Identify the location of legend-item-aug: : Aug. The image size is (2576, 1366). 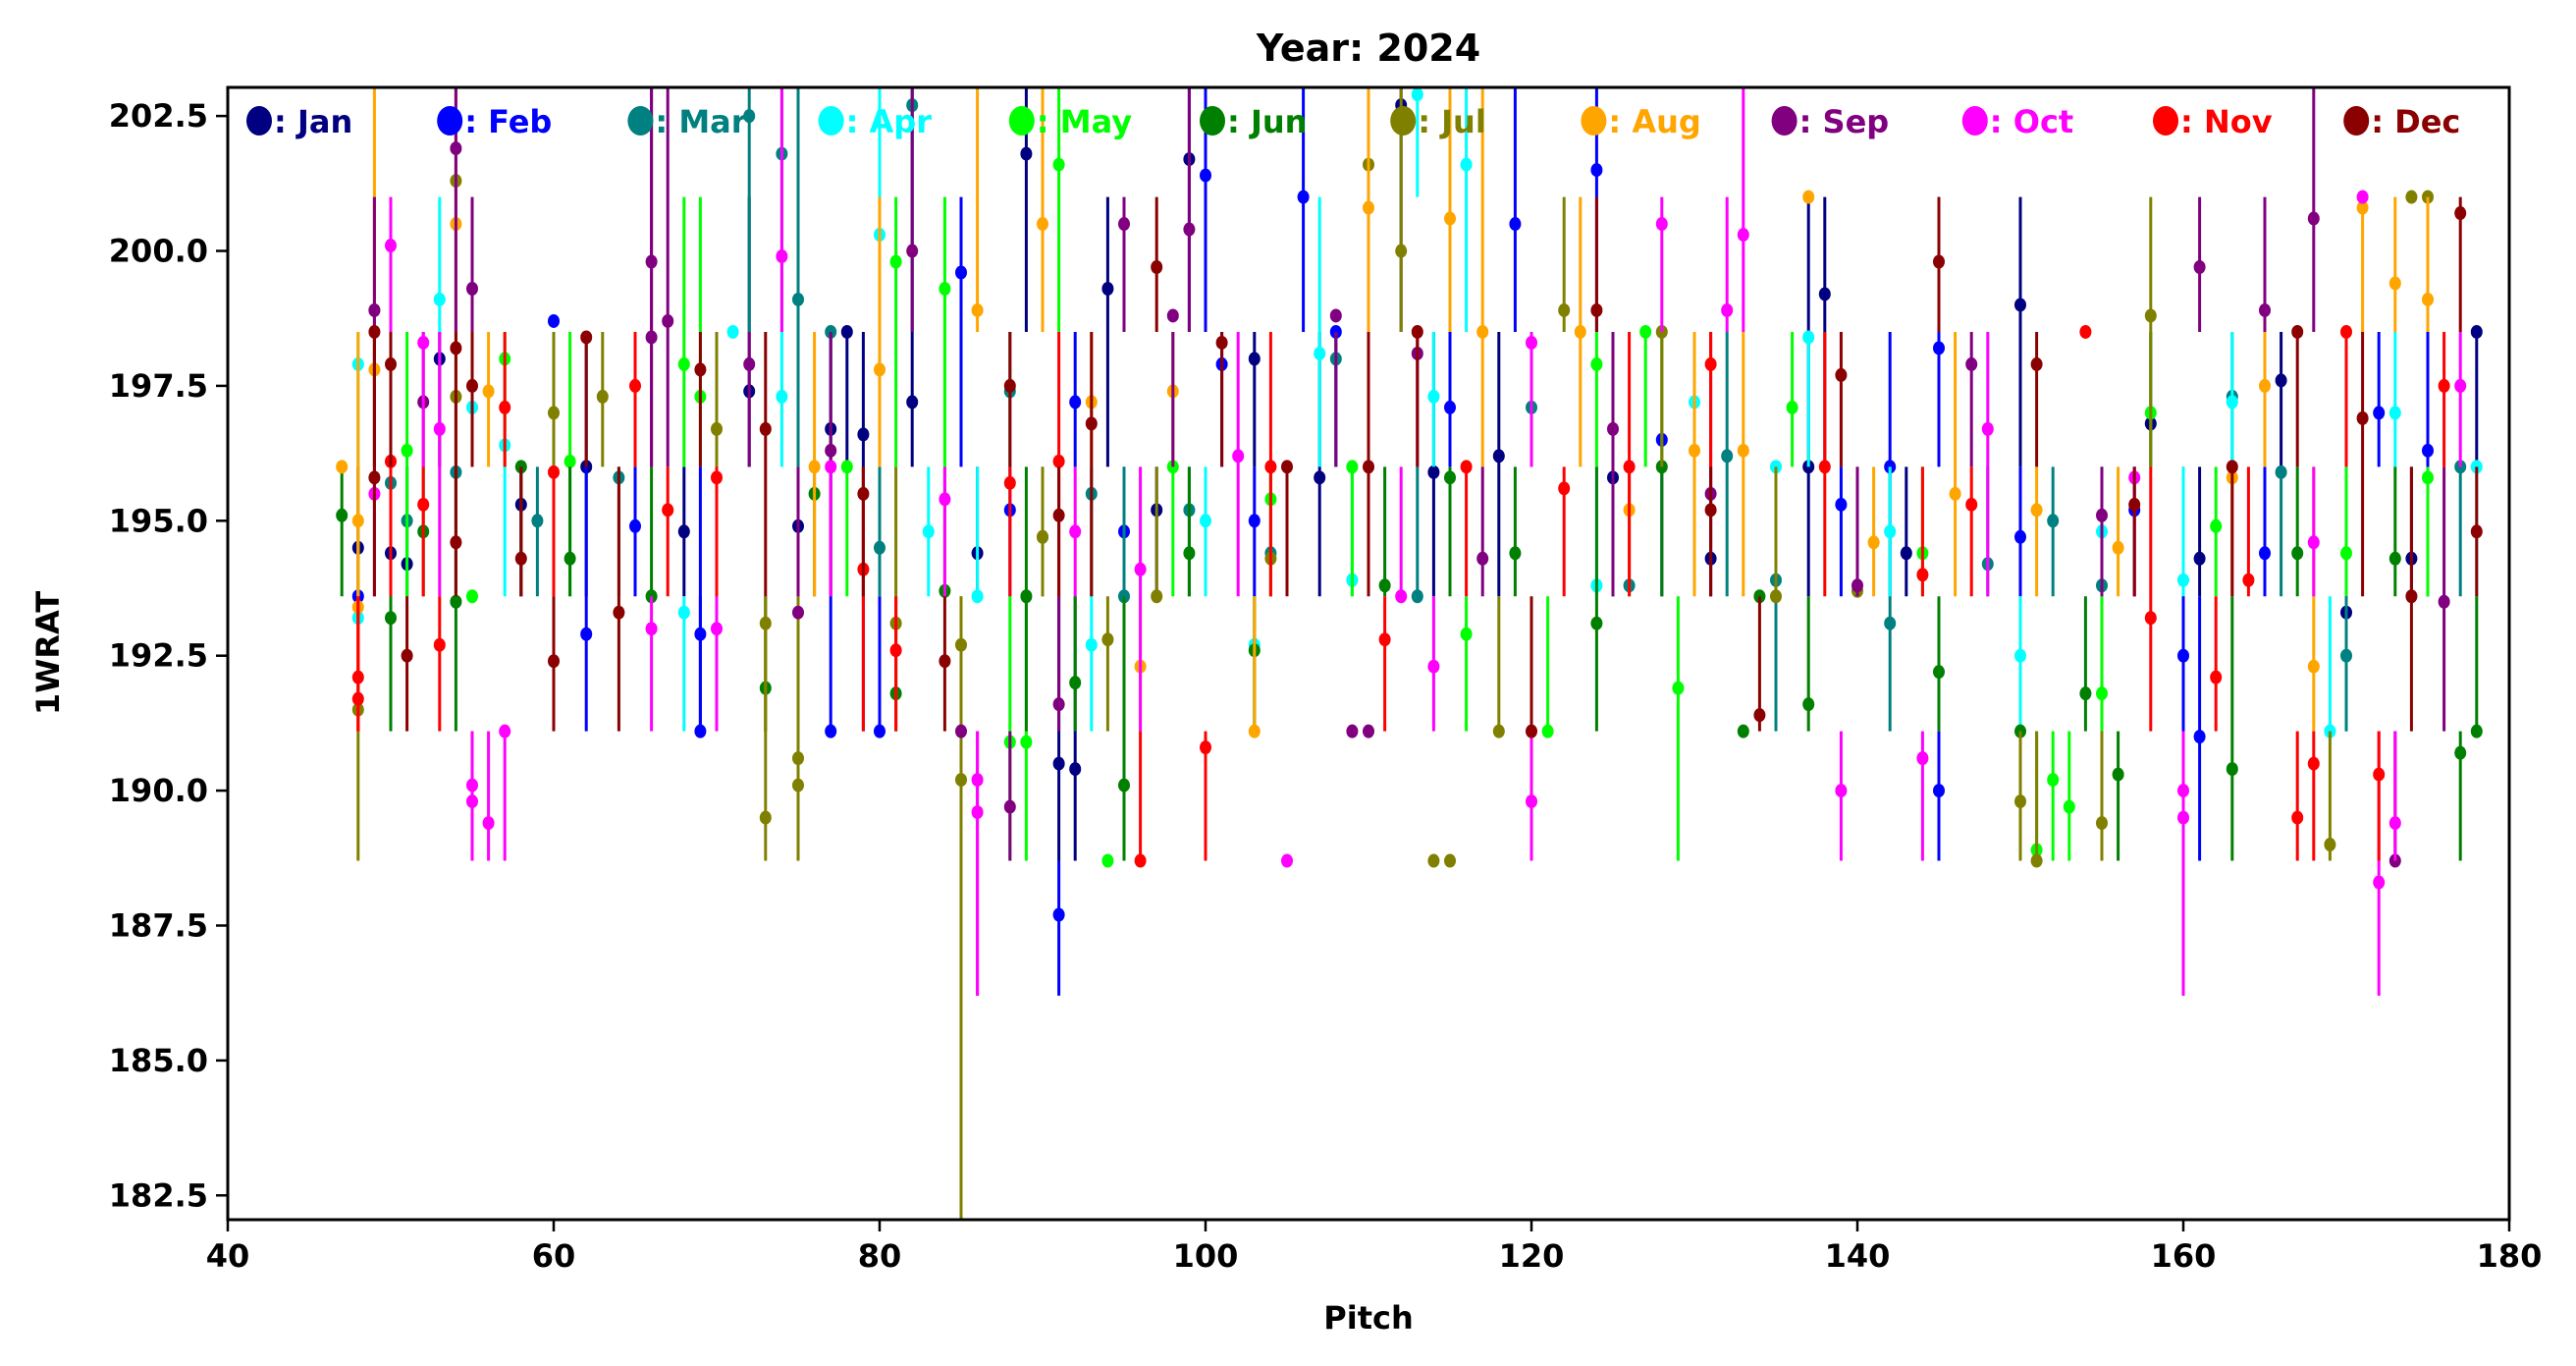
(1641, 121).